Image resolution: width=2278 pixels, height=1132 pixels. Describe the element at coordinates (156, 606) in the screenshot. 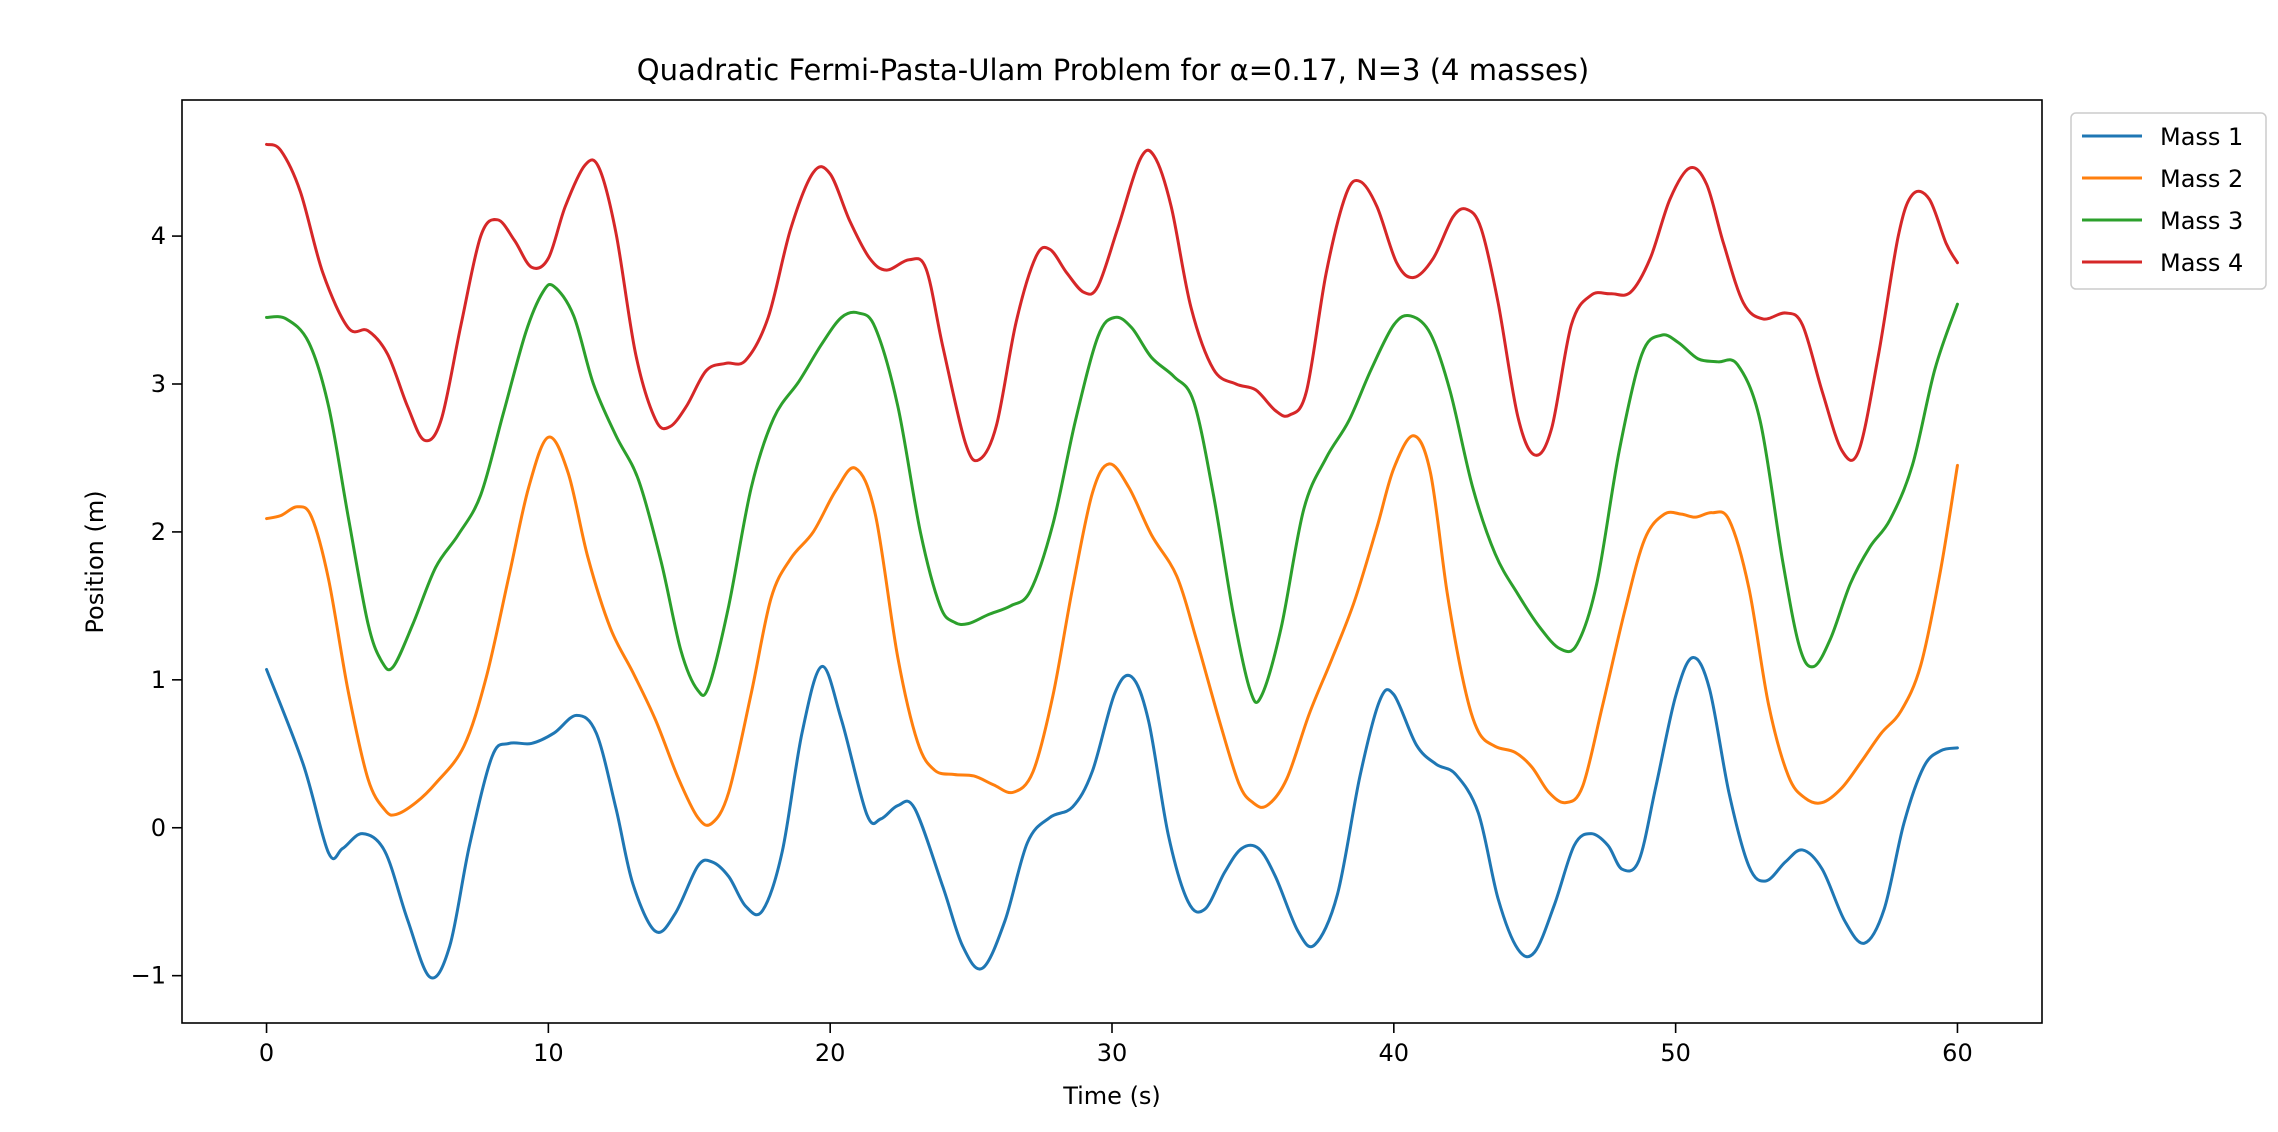

I see `y-axis: −1 0 1 2 3 4` at that location.